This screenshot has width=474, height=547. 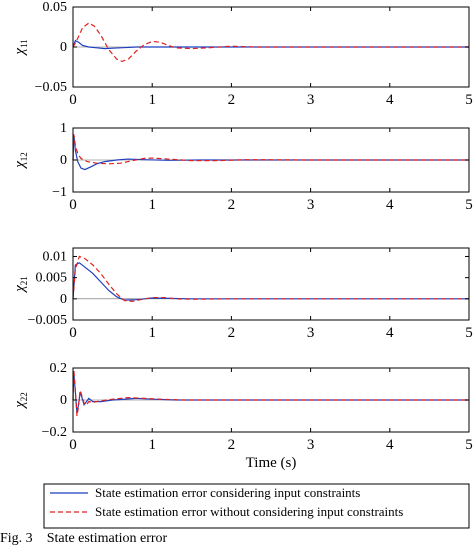 I want to click on caption-text: State estimation error, so click(x=107, y=538).